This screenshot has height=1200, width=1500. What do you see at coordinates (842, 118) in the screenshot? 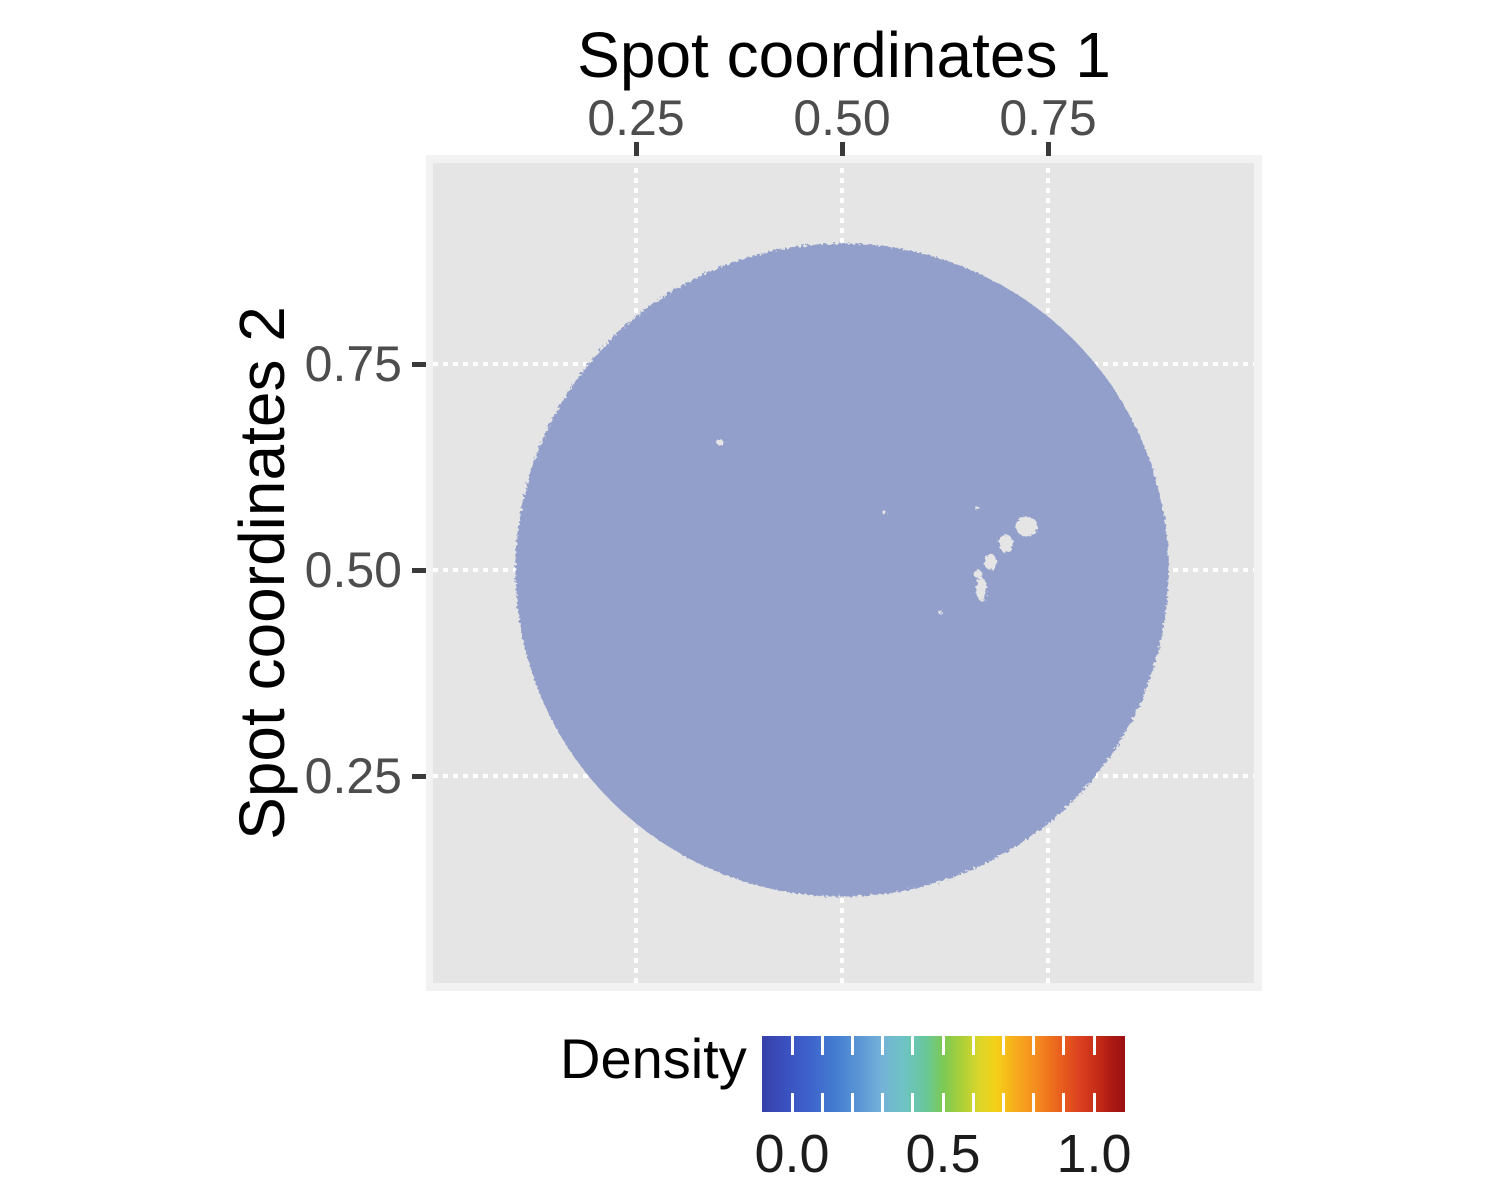
I see `x-tick-label: 0.50` at bounding box center [842, 118].